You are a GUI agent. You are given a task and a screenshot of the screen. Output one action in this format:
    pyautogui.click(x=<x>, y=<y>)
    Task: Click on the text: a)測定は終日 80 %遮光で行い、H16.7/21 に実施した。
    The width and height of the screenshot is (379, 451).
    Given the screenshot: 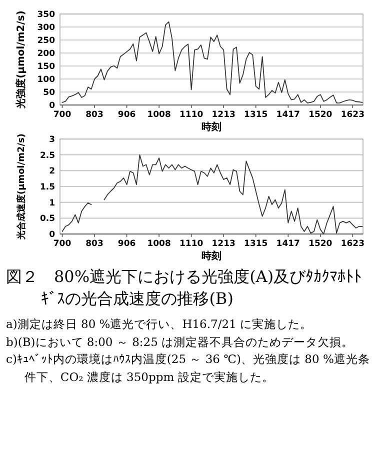 What is the action you would take?
    pyautogui.click(x=160, y=324)
    